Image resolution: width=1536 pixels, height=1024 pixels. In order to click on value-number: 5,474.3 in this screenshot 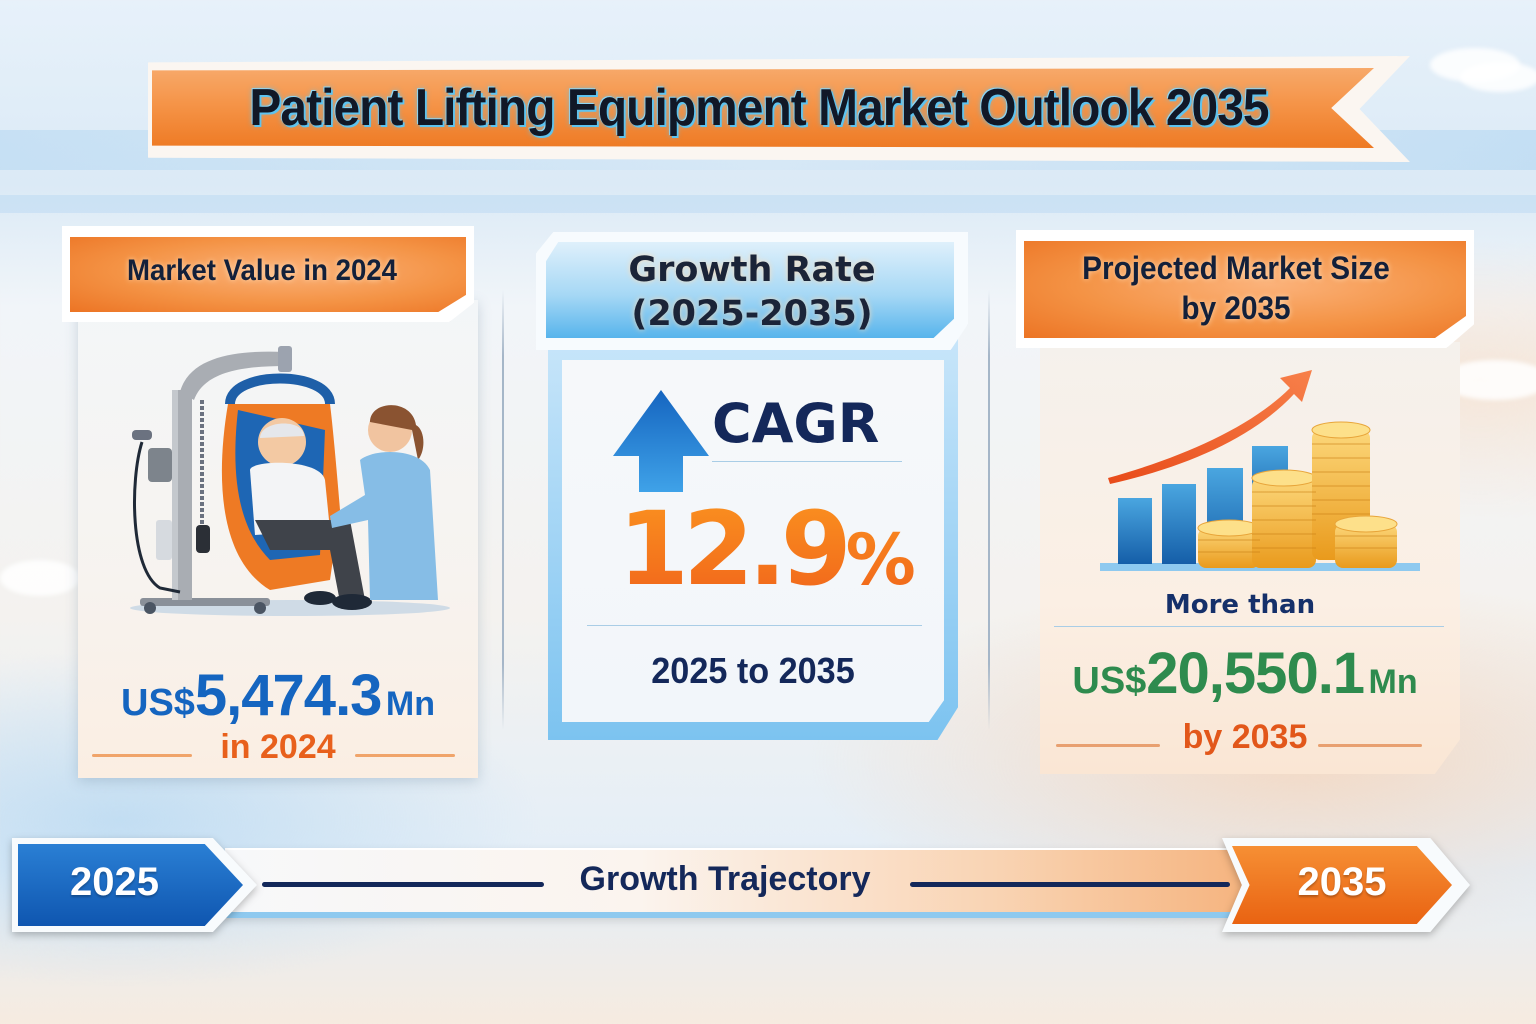, I will do `click(288, 695)`.